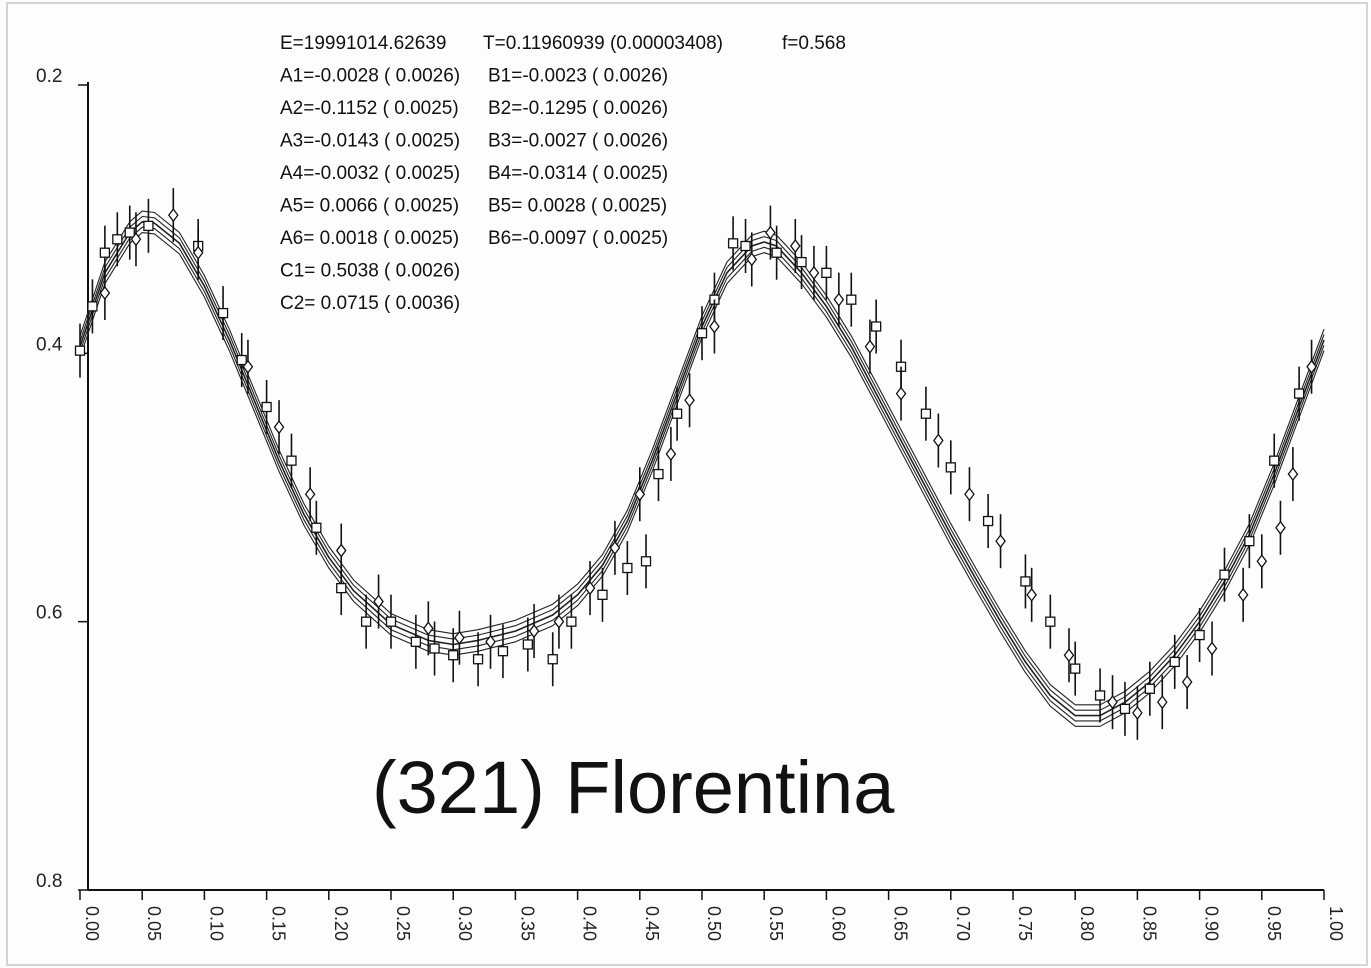 This screenshot has height=968, width=1371. Describe the element at coordinates (49, 76) in the screenshot. I see `y-tick-label: 0.2` at that location.